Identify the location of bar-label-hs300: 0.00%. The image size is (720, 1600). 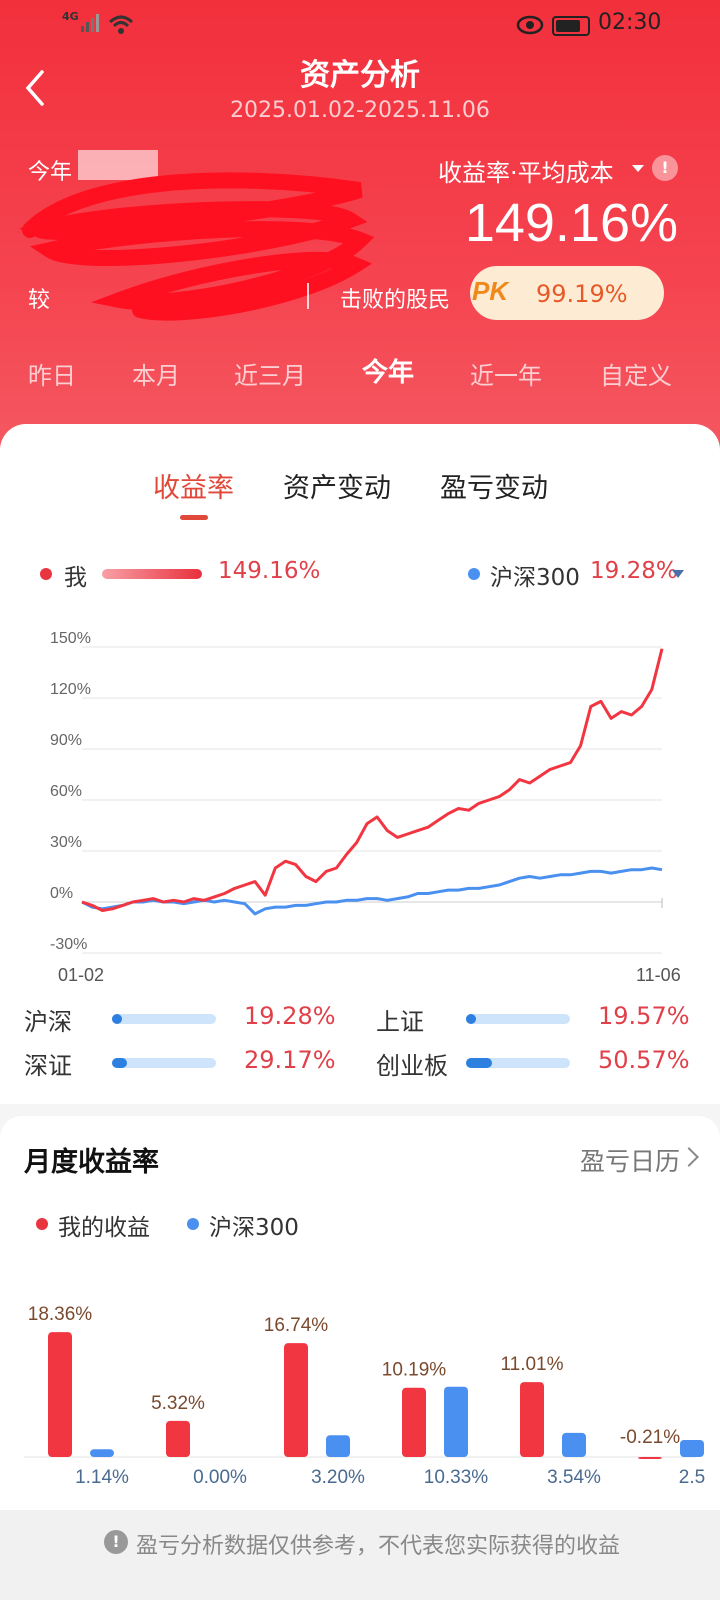
(220, 1477).